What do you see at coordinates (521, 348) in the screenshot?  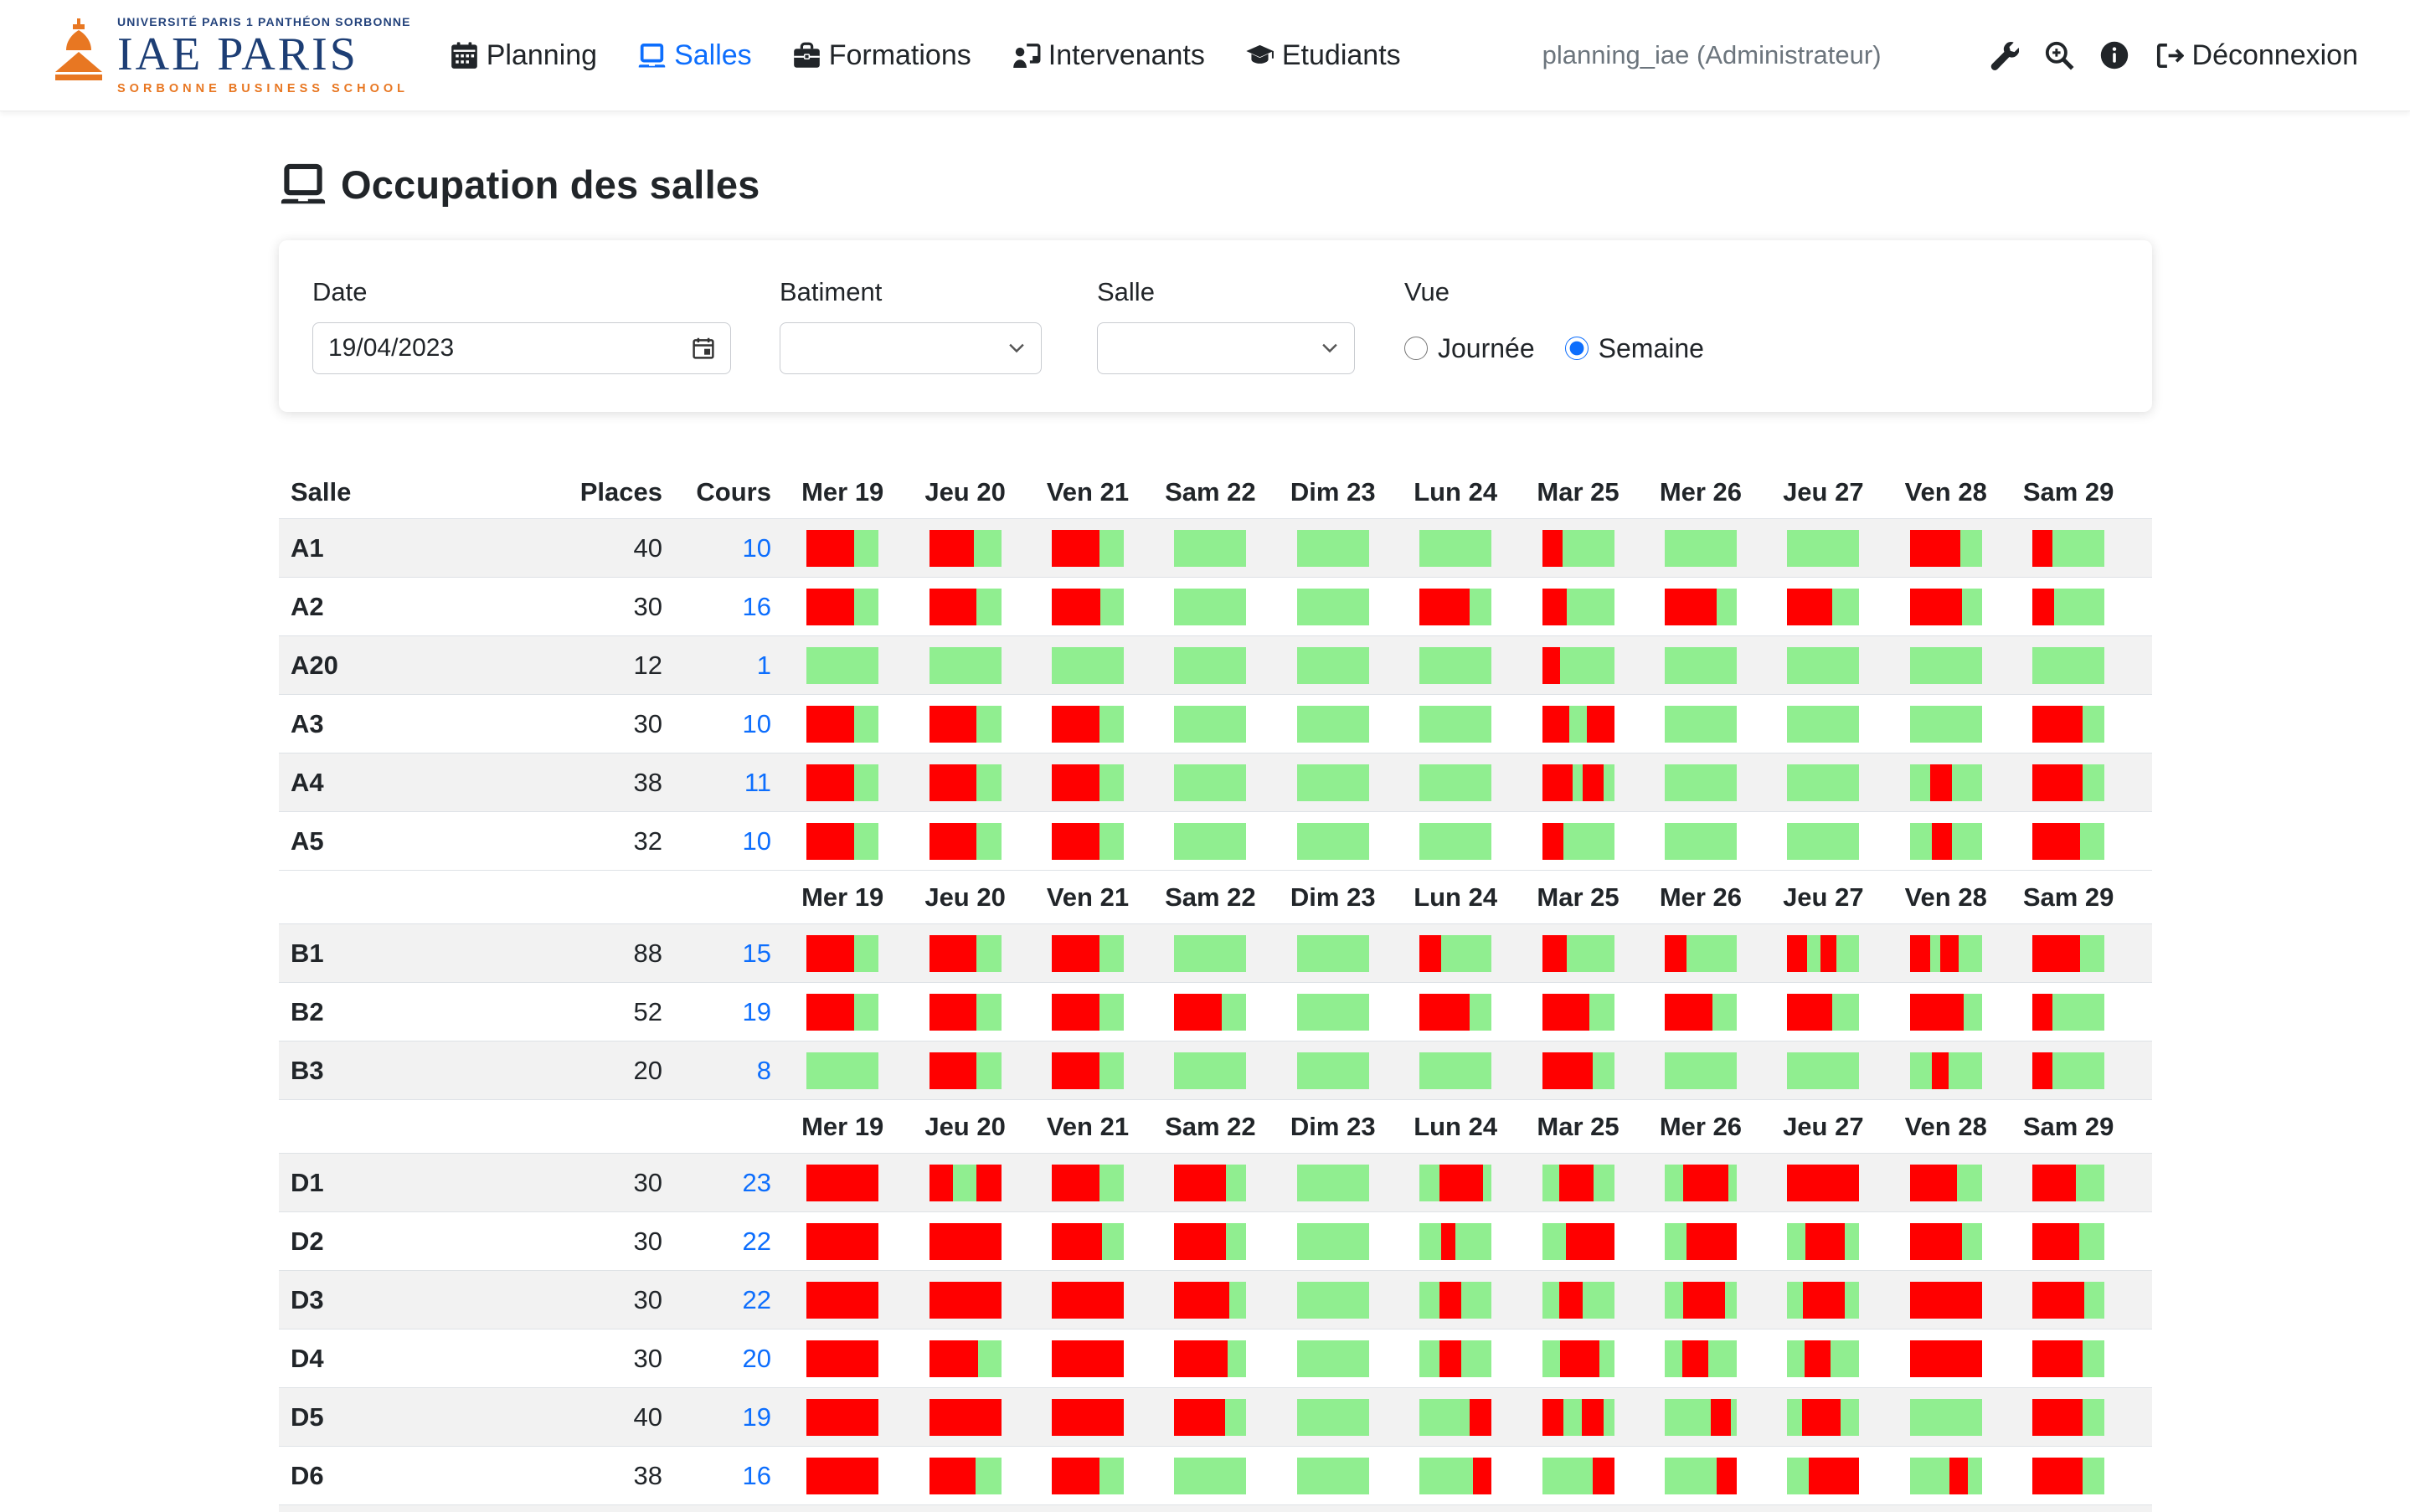 I see `date-input: 19/04/2023` at bounding box center [521, 348].